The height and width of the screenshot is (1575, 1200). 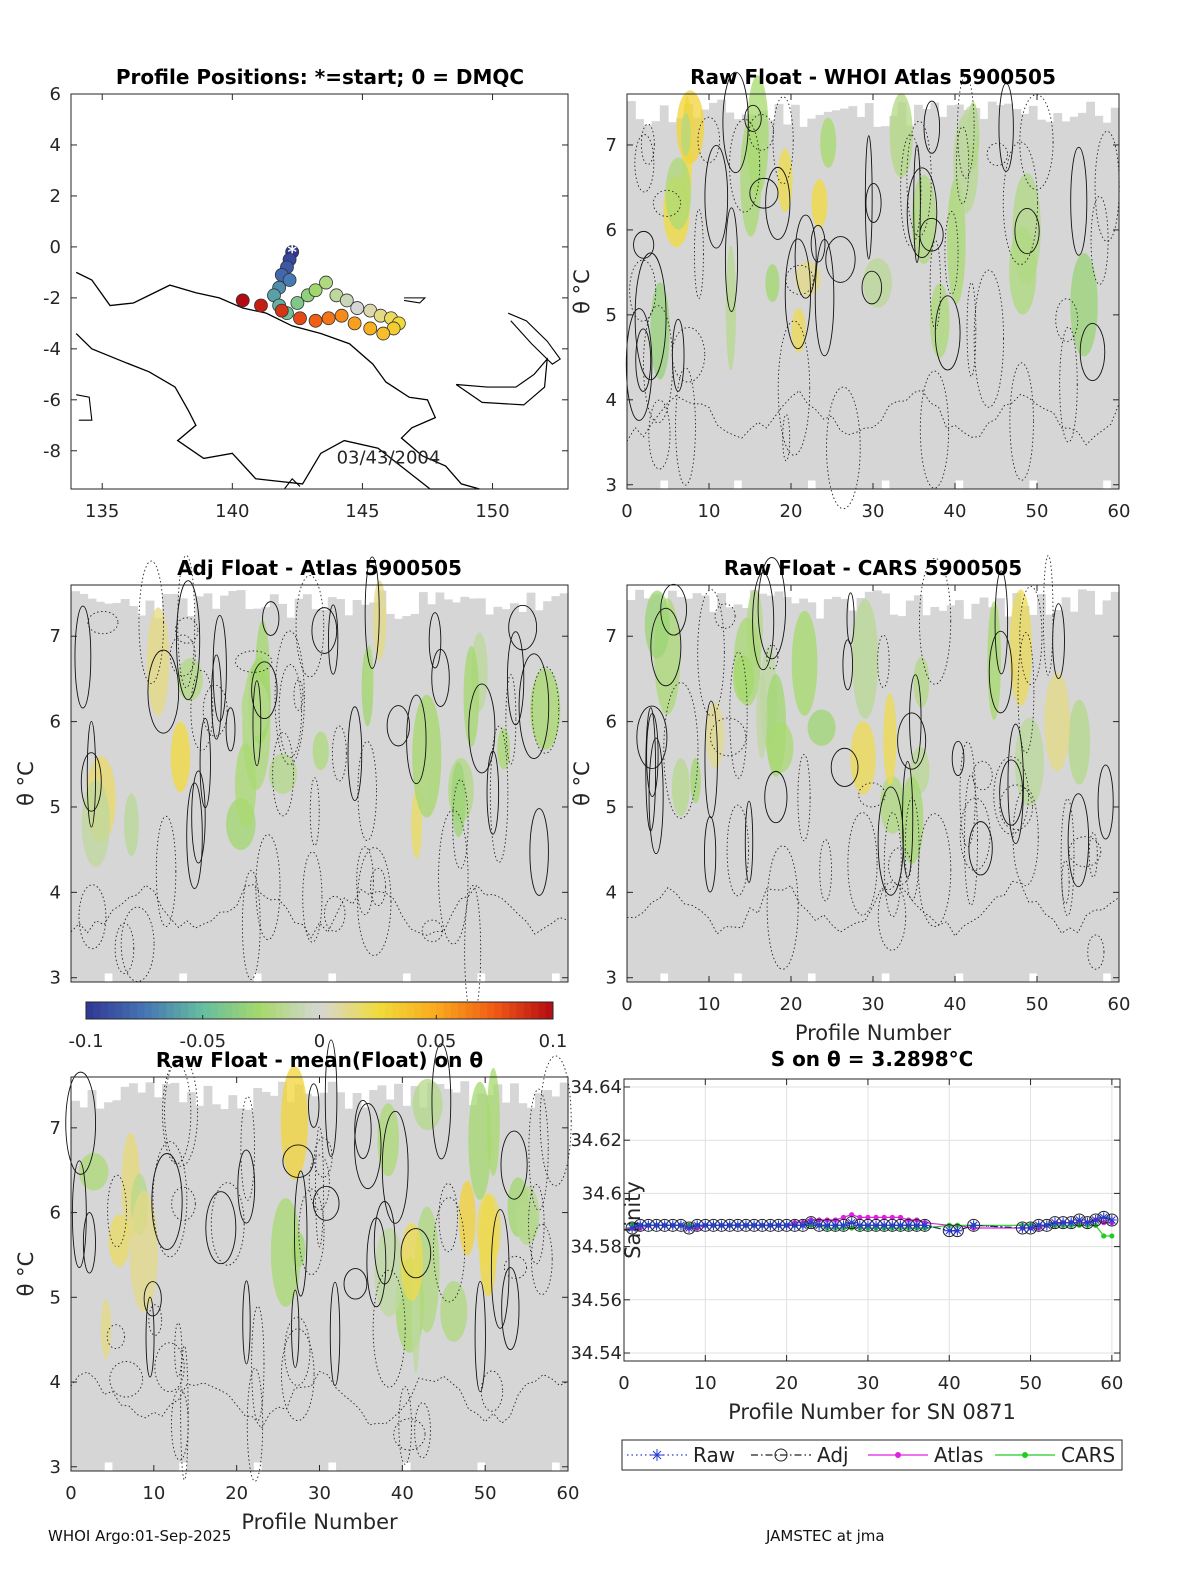 I want to click on y-tick-label: 6, so click(x=55, y=722).